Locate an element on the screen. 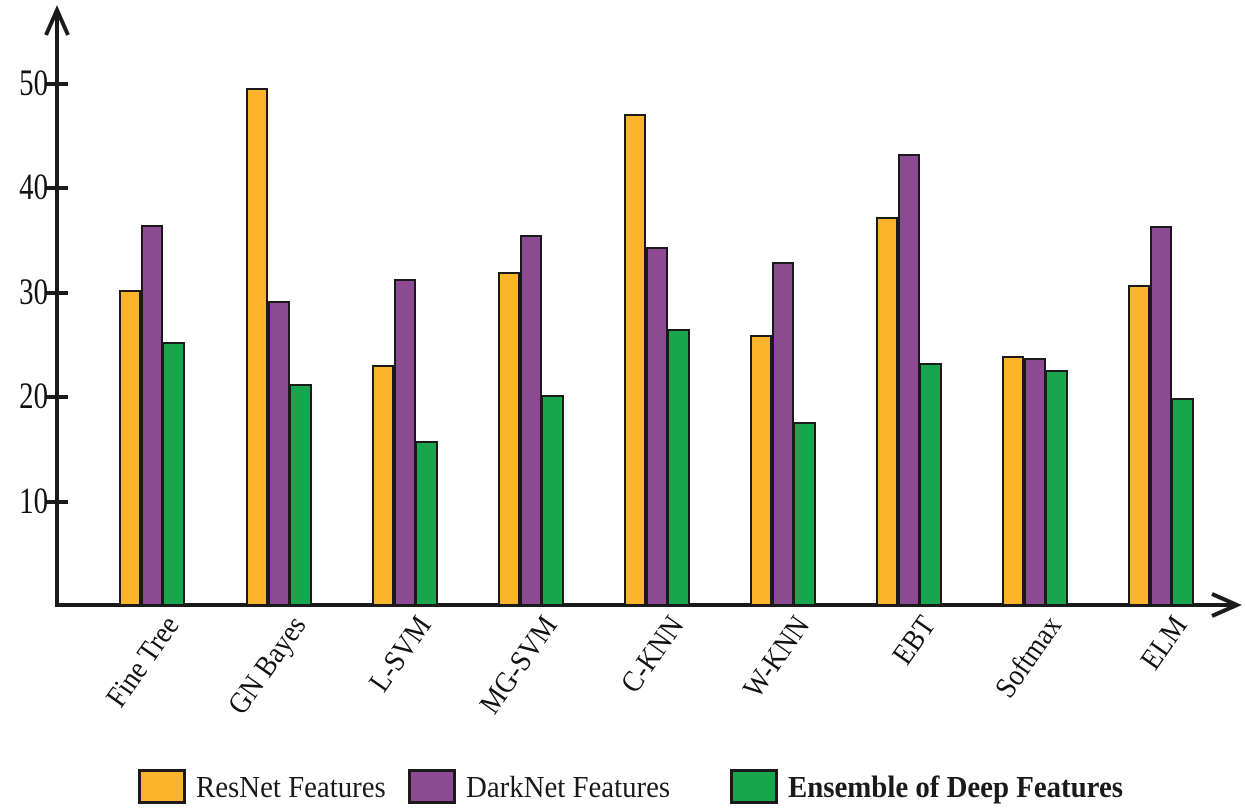 The width and height of the screenshot is (1245, 812). bar-darknet-features-c-knn is located at coordinates (656, 426).